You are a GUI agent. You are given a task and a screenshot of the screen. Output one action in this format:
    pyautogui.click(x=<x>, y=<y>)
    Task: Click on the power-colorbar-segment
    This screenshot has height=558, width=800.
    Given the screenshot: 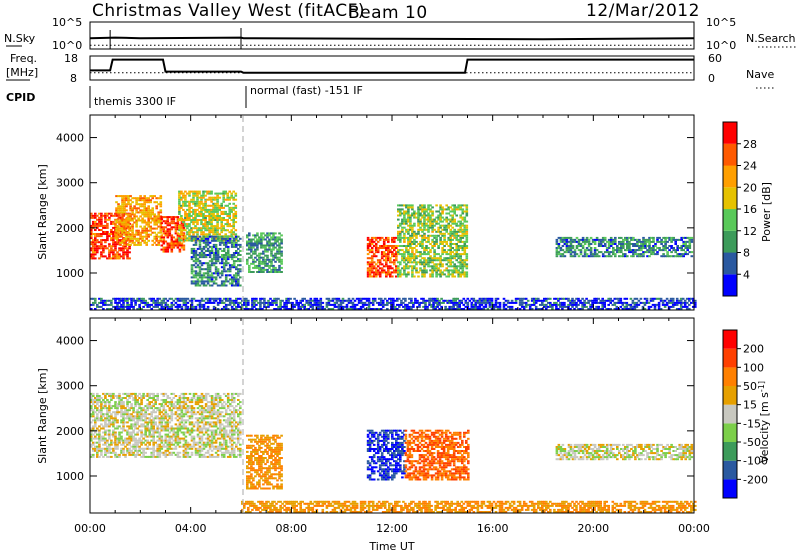 What is the action you would take?
    pyautogui.click(x=730, y=133)
    